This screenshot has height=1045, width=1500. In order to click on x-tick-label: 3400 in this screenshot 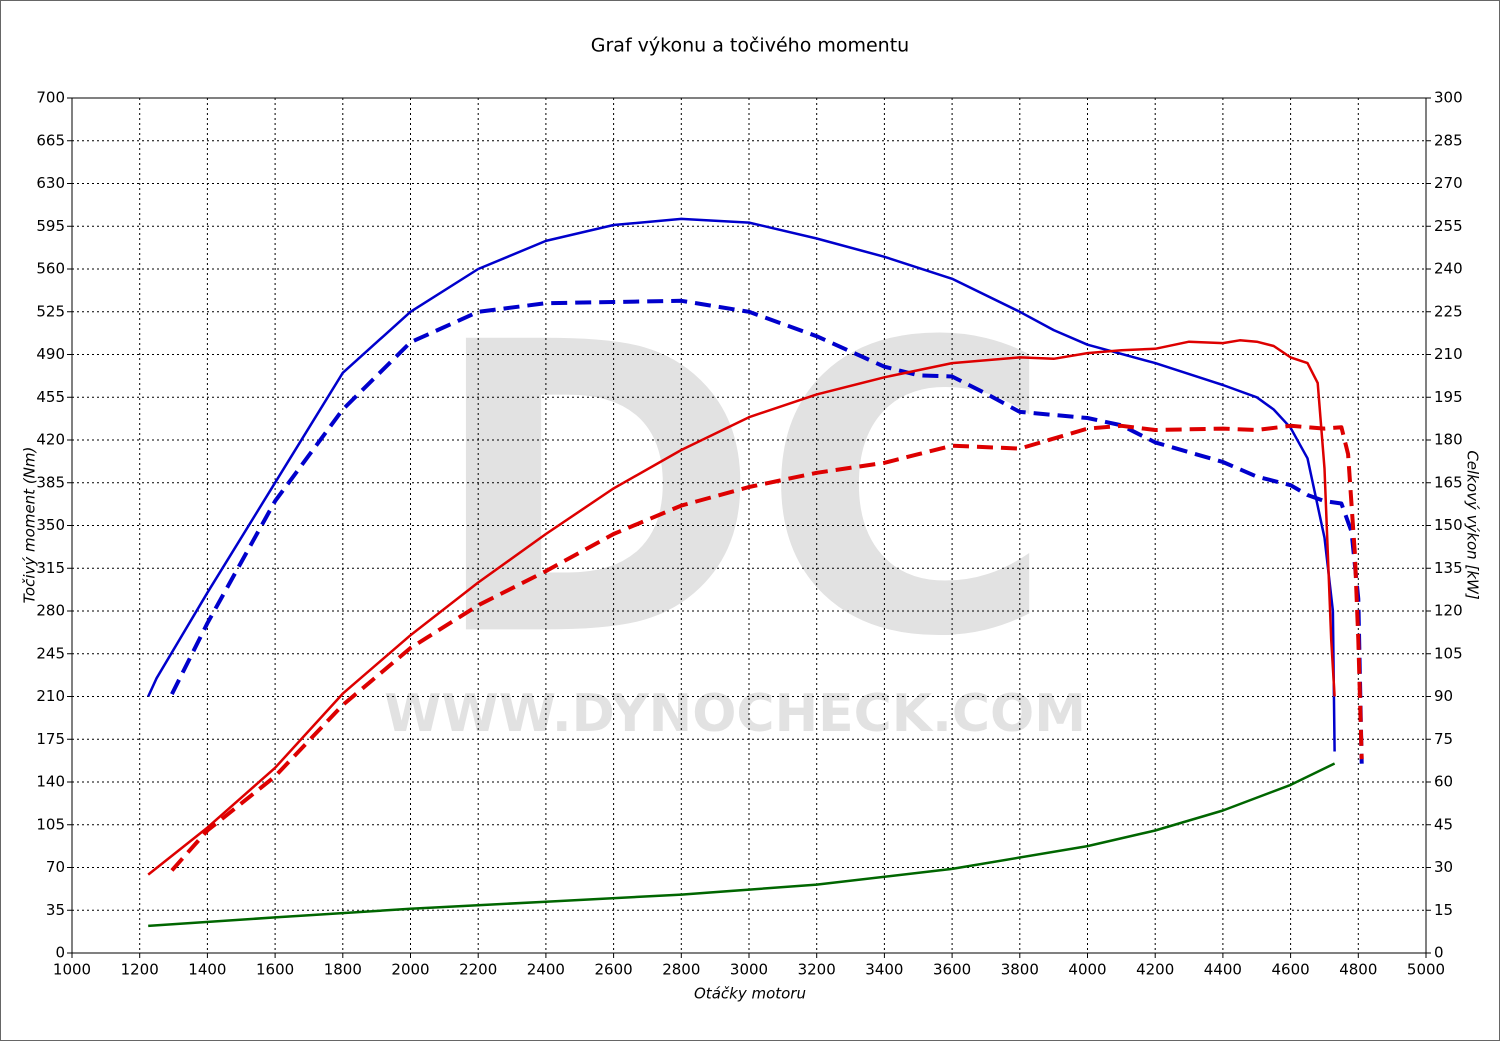, I will do `click(884, 970)`.